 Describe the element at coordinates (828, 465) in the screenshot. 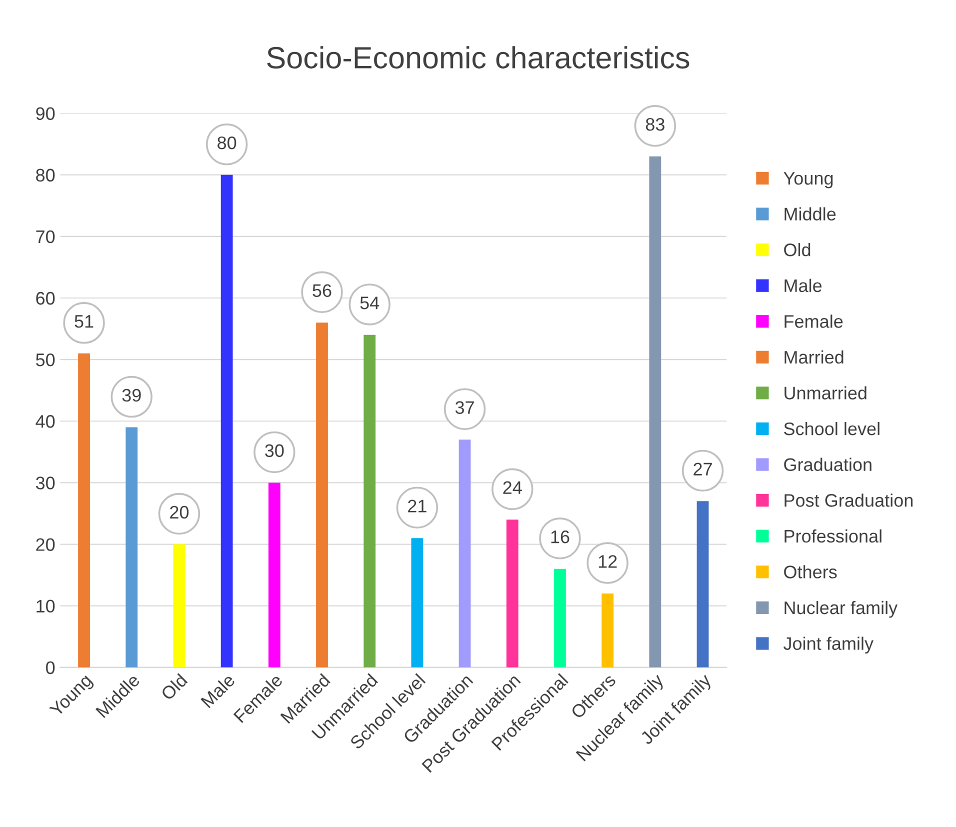

I see `legend-label: Graduation` at that location.